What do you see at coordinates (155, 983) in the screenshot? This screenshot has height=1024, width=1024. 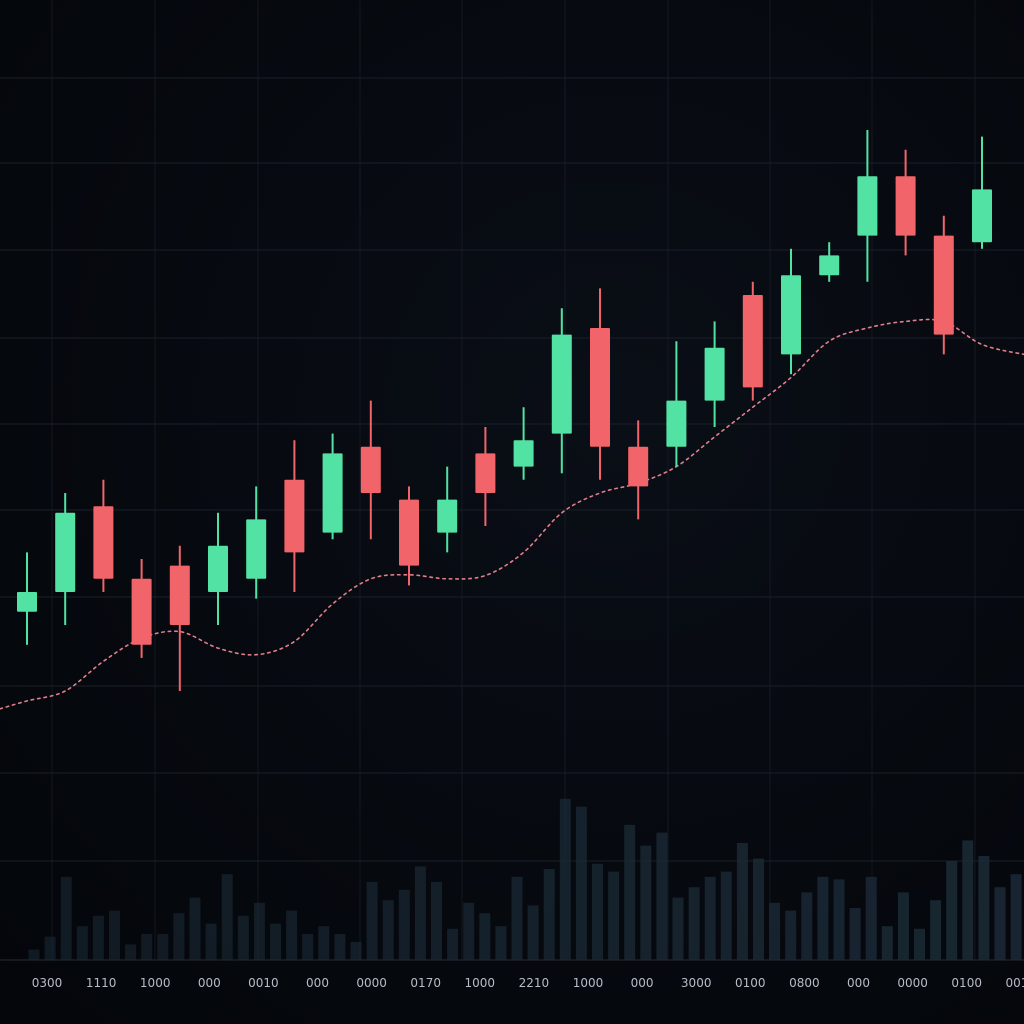 I see `x-tick-label: 1000` at bounding box center [155, 983].